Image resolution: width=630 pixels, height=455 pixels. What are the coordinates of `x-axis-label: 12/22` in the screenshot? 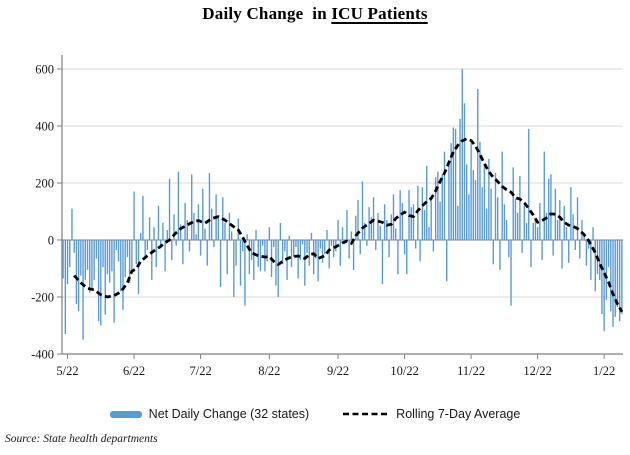 It's located at (537, 371).